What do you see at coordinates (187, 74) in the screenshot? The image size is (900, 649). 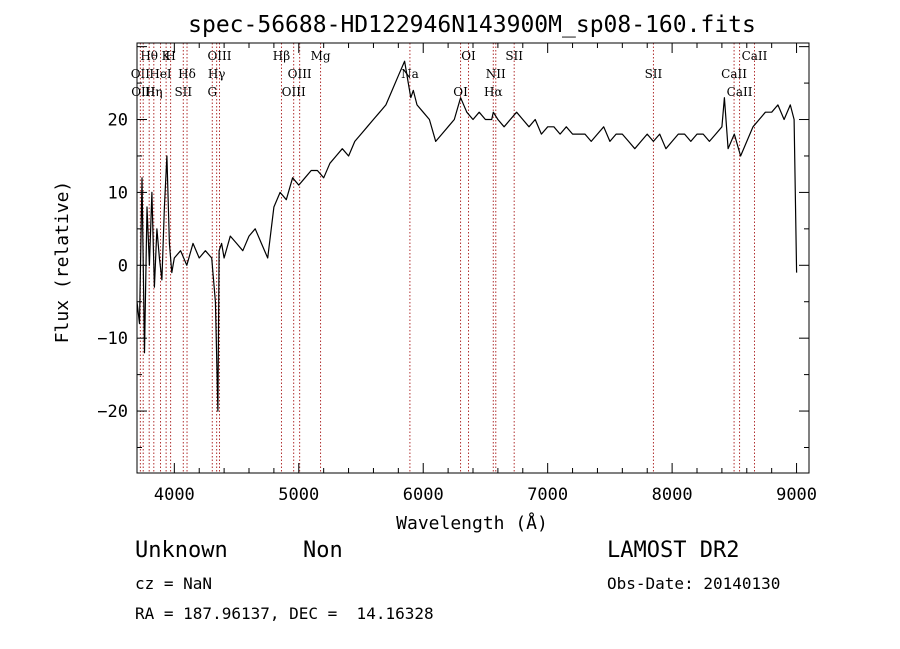 I see `line-marker-label: Hδ` at bounding box center [187, 74].